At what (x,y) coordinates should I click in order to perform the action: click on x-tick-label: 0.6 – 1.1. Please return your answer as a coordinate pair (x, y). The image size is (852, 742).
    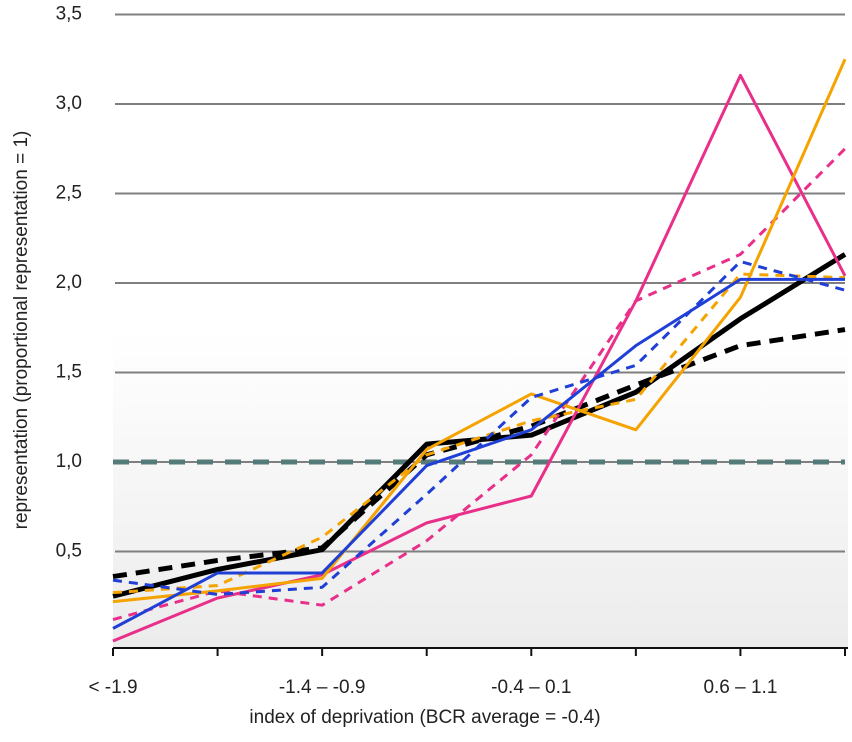
    Looking at the image, I should click on (740, 687).